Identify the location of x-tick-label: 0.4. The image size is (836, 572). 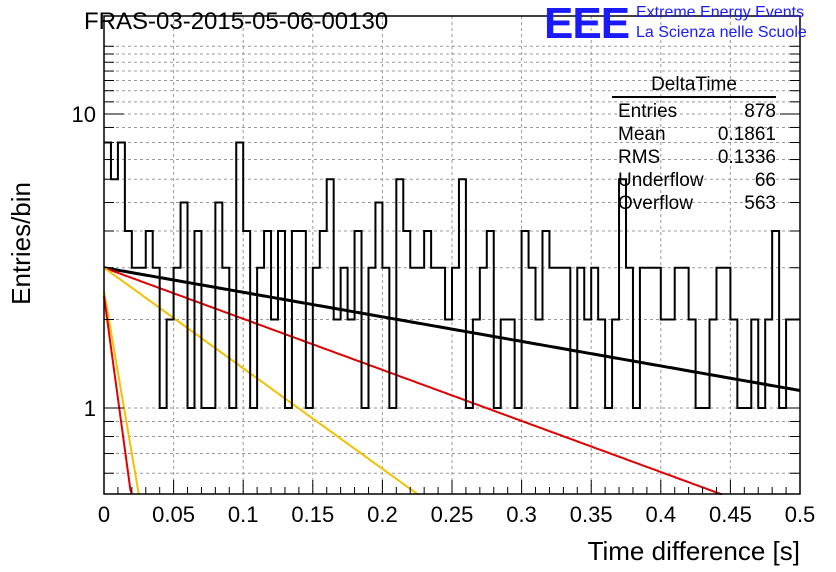
(661, 514).